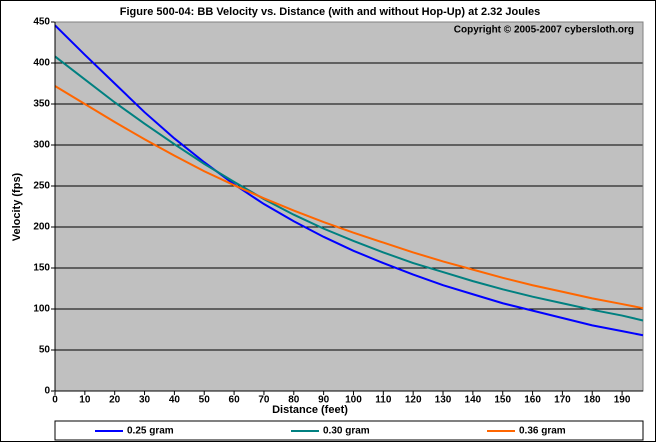 Image resolution: width=657 pixels, height=443 pixels. What do you see at coordinates (592, 400) in the screenshot?
I see `x-tick-label: 180` at bounding box center [592, 400].